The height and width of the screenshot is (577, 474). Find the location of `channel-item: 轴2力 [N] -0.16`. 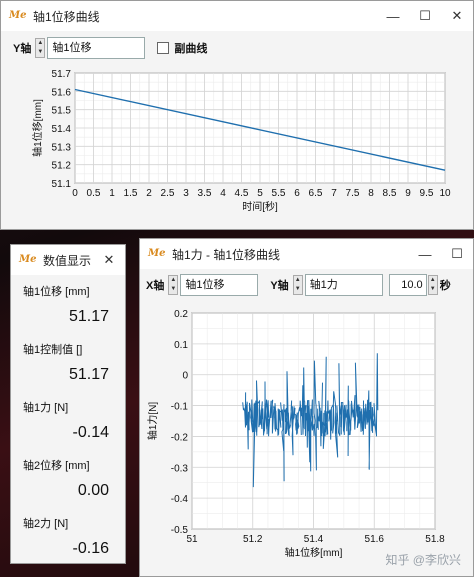

channel-item: 轴2力 [N] -0.16 is located at coordinates (68, 538).